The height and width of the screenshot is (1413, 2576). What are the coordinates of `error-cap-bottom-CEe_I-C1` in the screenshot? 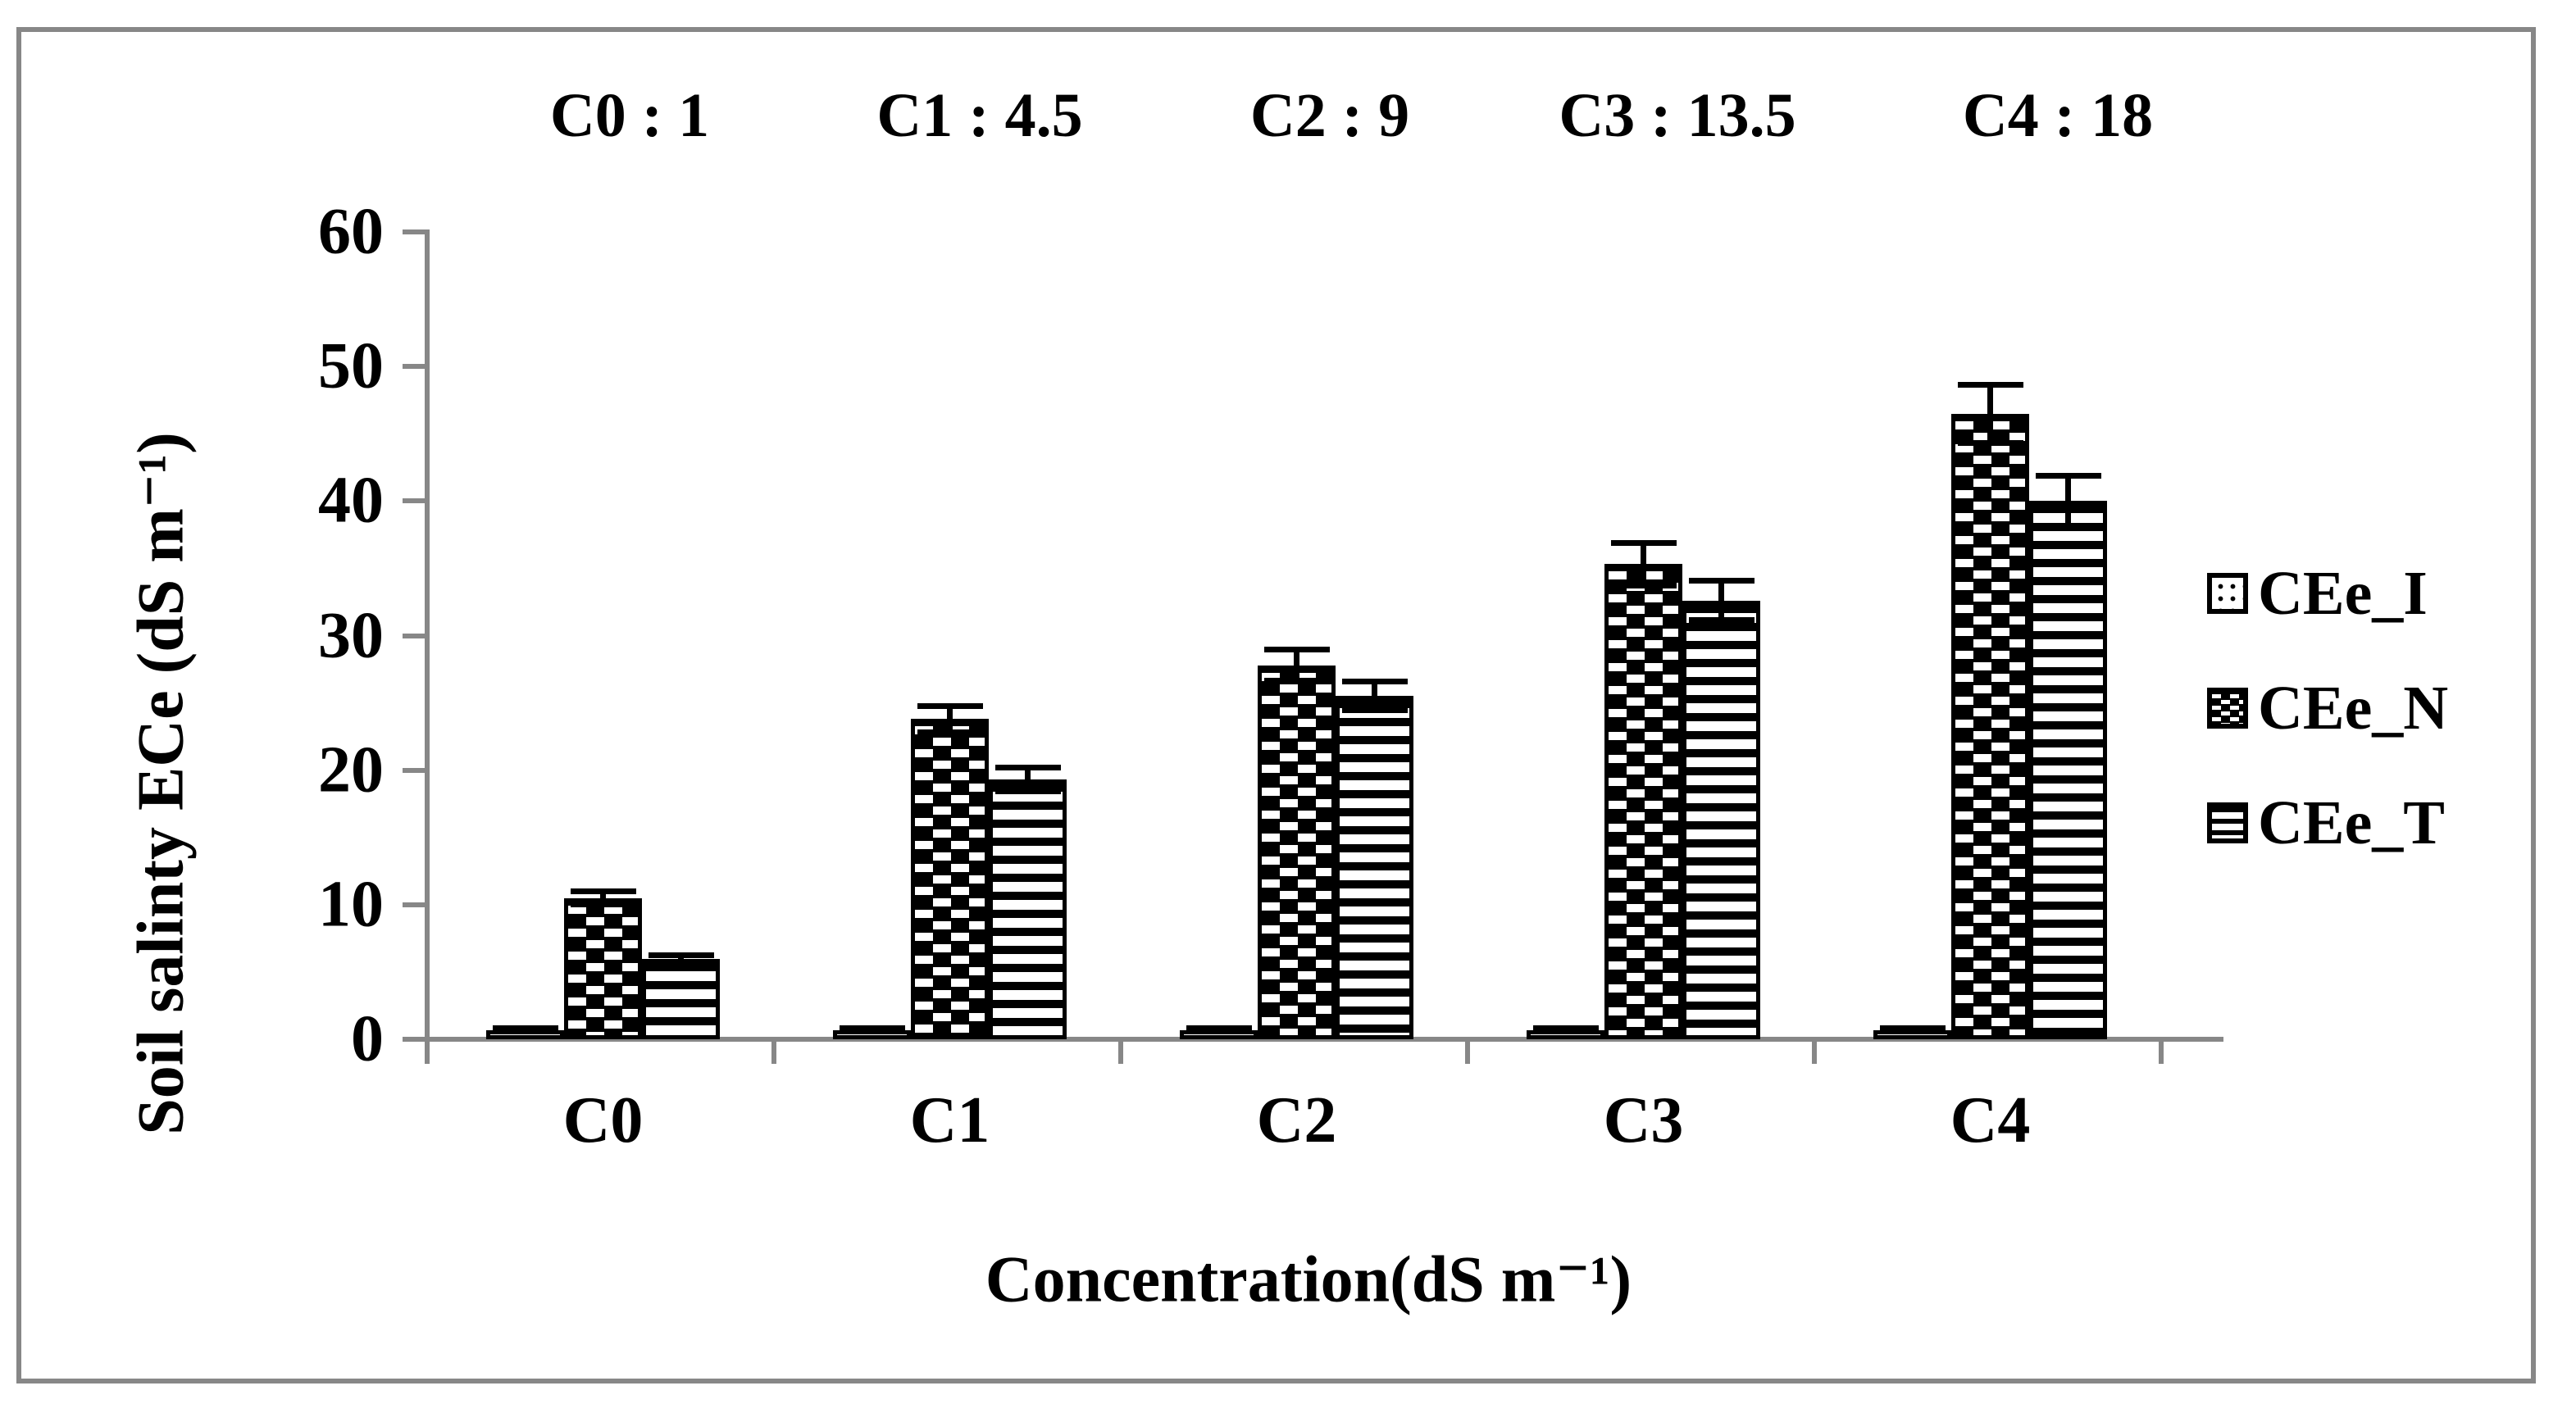 It's located at (872, 1031).